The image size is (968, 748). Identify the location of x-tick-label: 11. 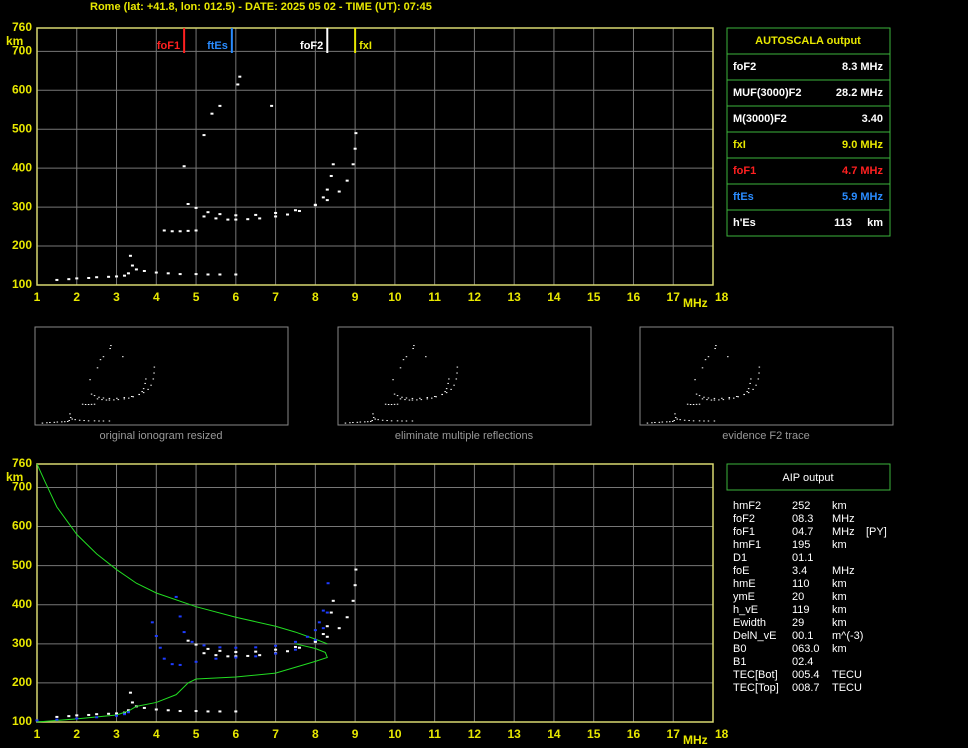
(434, 734).